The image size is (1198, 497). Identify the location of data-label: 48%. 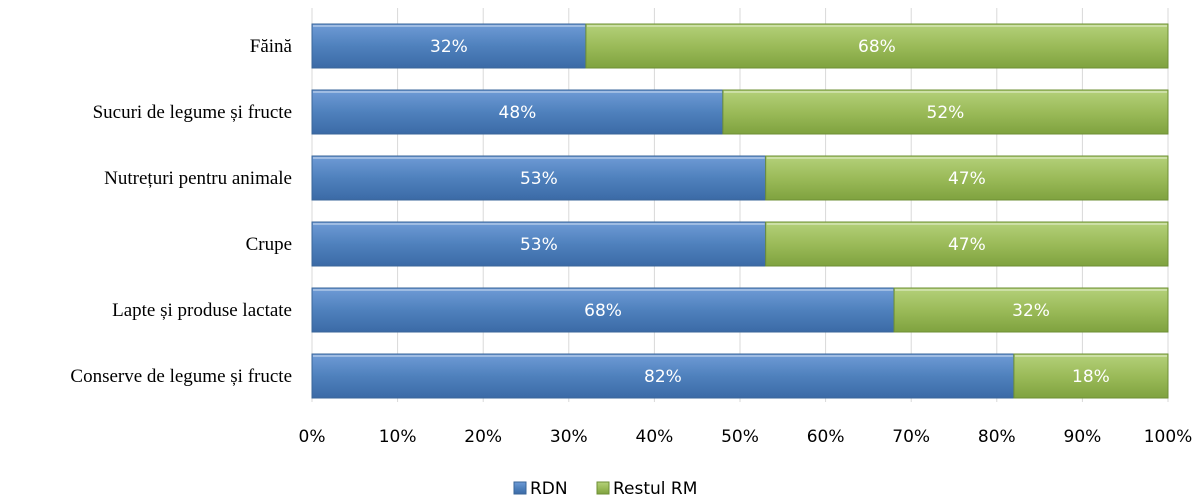
(518, 113).